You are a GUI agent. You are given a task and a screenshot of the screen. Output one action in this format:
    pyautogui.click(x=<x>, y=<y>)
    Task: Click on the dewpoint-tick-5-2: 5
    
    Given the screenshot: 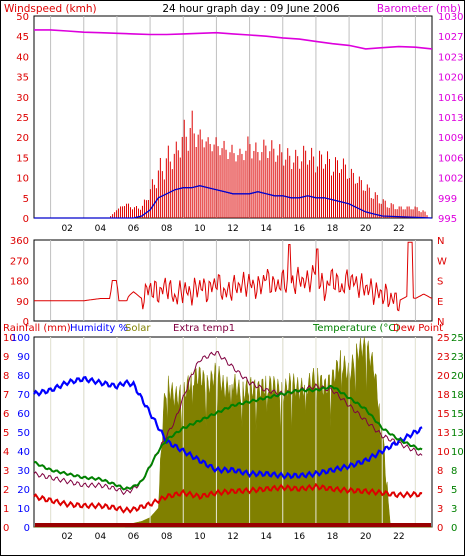 What is the action you would take?
    pyautogui.click(x=454, y=490)
    